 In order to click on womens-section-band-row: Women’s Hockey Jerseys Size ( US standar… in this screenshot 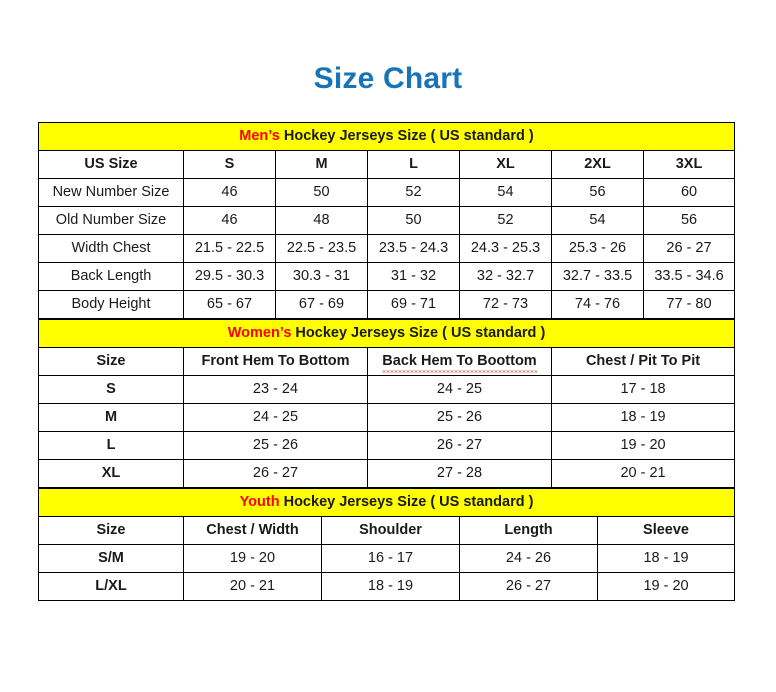, I will do `click(386, 333)`.